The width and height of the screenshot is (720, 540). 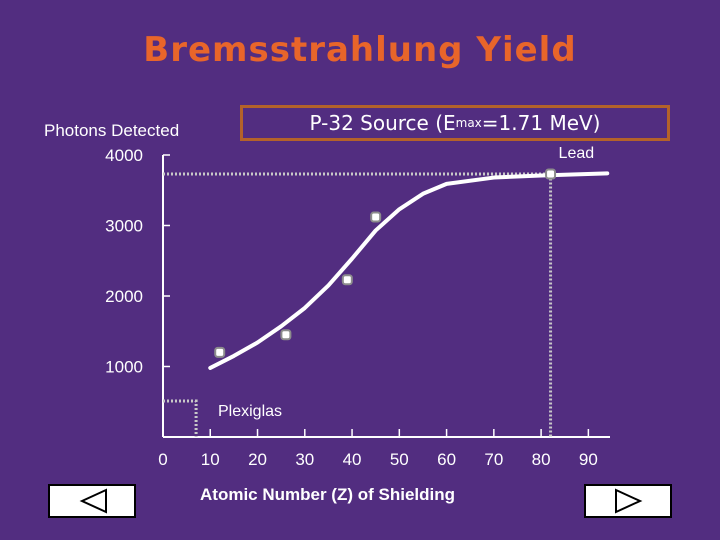 I want to click on x-tick-label: 90, so click(x=588, y=459).